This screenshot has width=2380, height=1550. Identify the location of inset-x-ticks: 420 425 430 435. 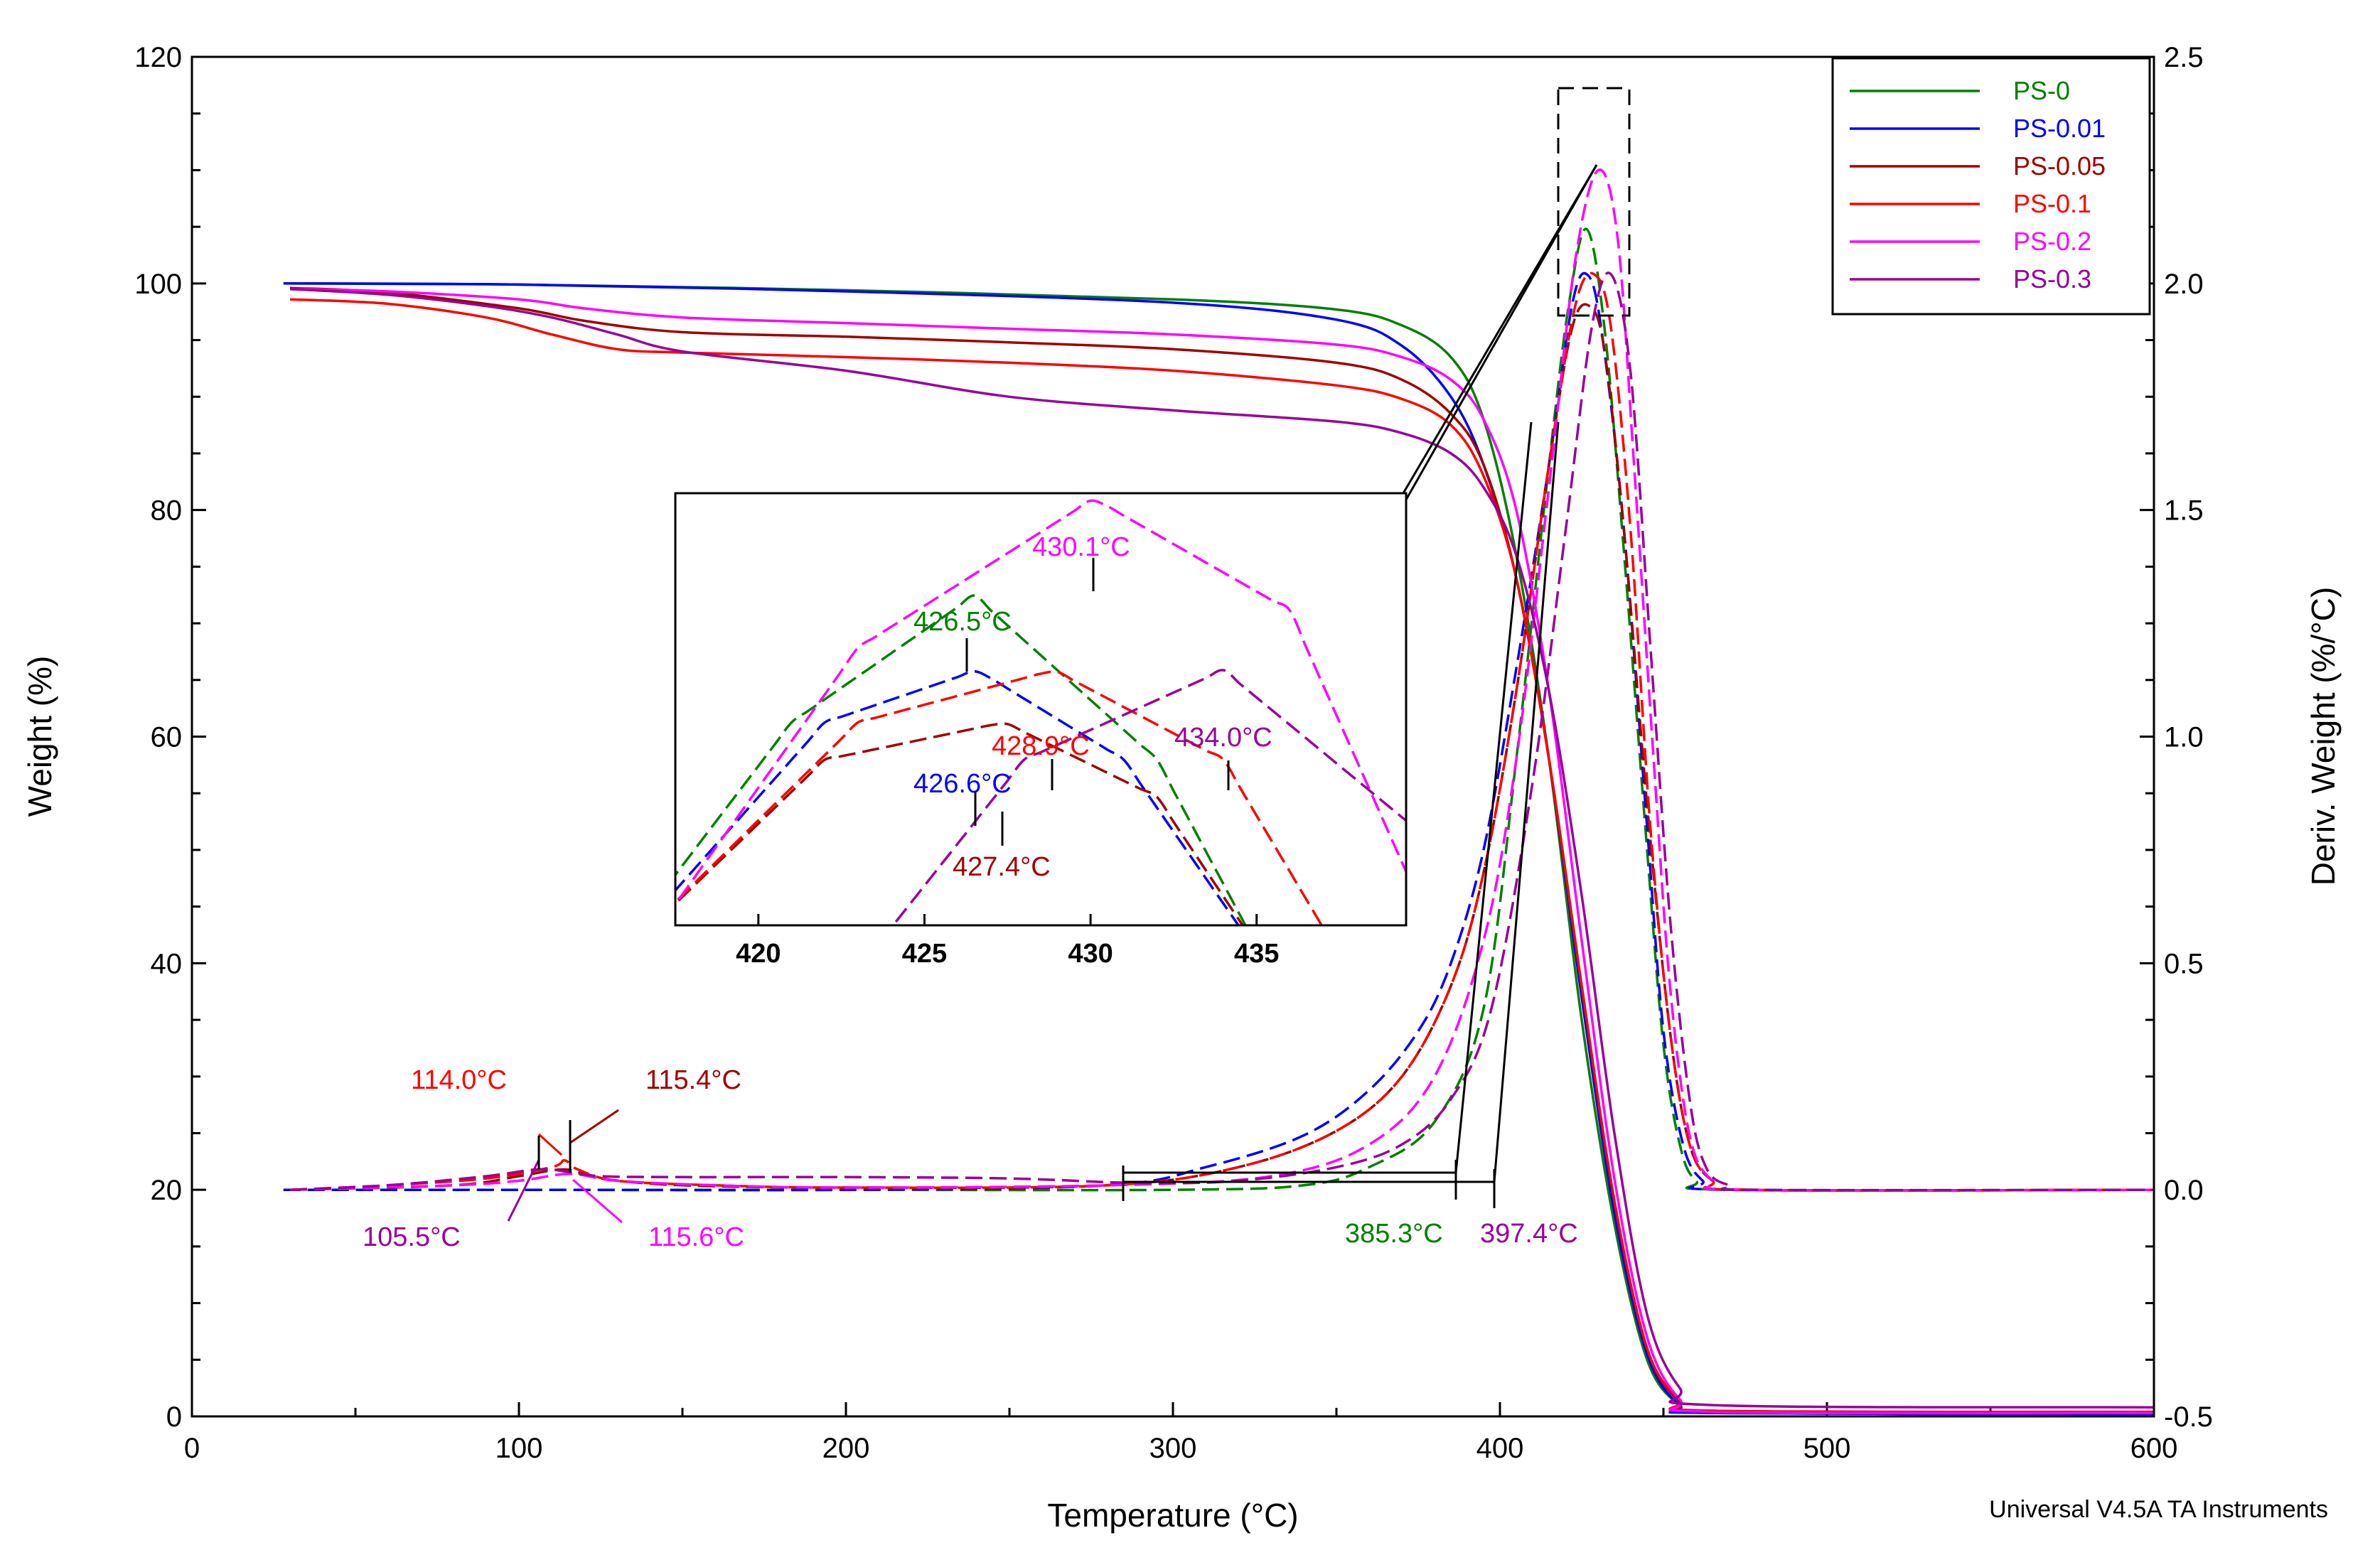
(1007, 941).